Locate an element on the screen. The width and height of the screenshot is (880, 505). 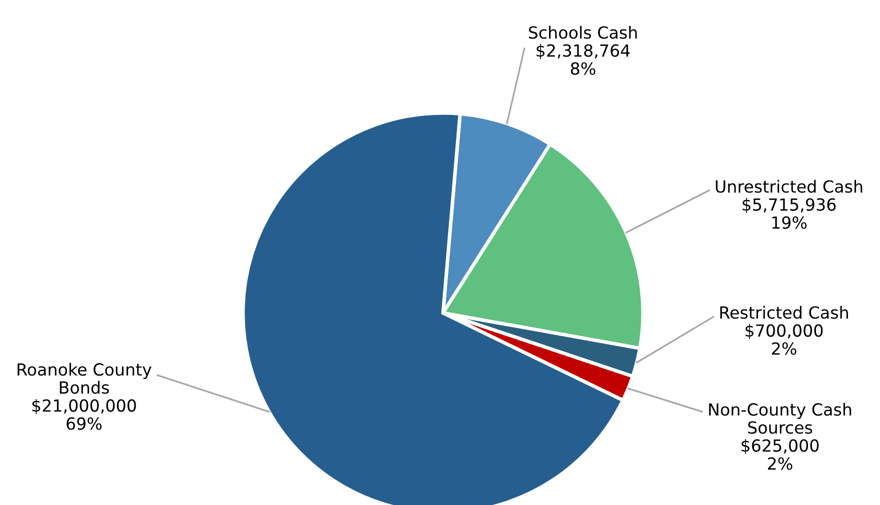
data-label: $2,318,764 8% is located at coordinates (583, 59).